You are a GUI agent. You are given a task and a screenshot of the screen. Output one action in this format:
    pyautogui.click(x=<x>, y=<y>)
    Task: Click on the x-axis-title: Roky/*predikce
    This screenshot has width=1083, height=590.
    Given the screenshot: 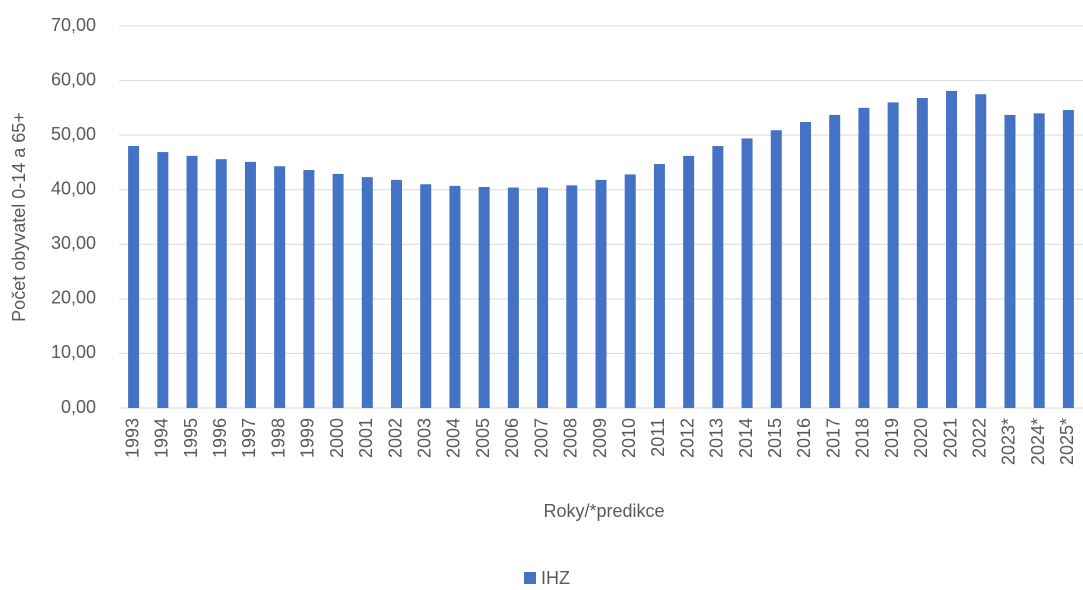 What is the action you would take?
    pyautogui.click(x=603, y=511)
    